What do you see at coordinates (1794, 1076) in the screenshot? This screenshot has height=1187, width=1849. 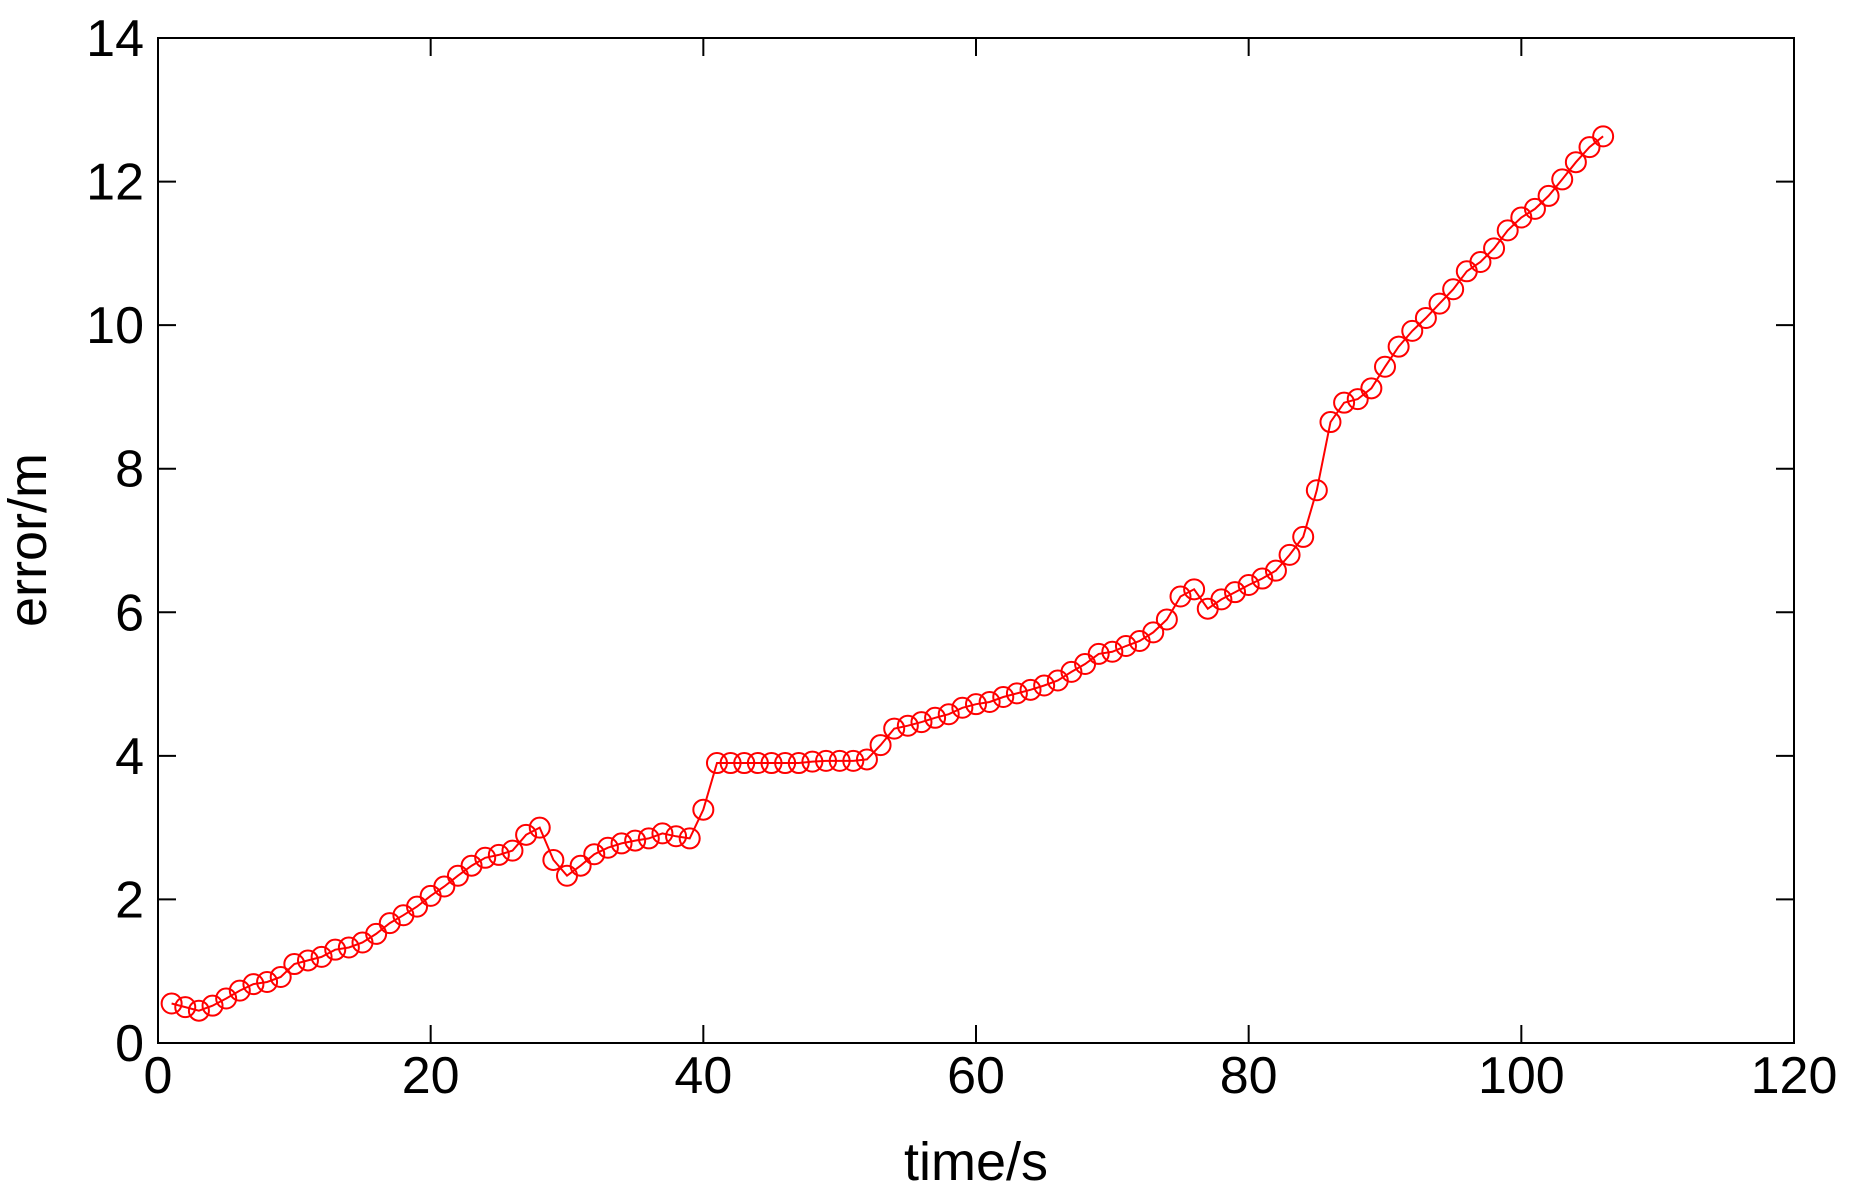 I see `x-tick-label: 120` at bounding box center [1794, 1076].